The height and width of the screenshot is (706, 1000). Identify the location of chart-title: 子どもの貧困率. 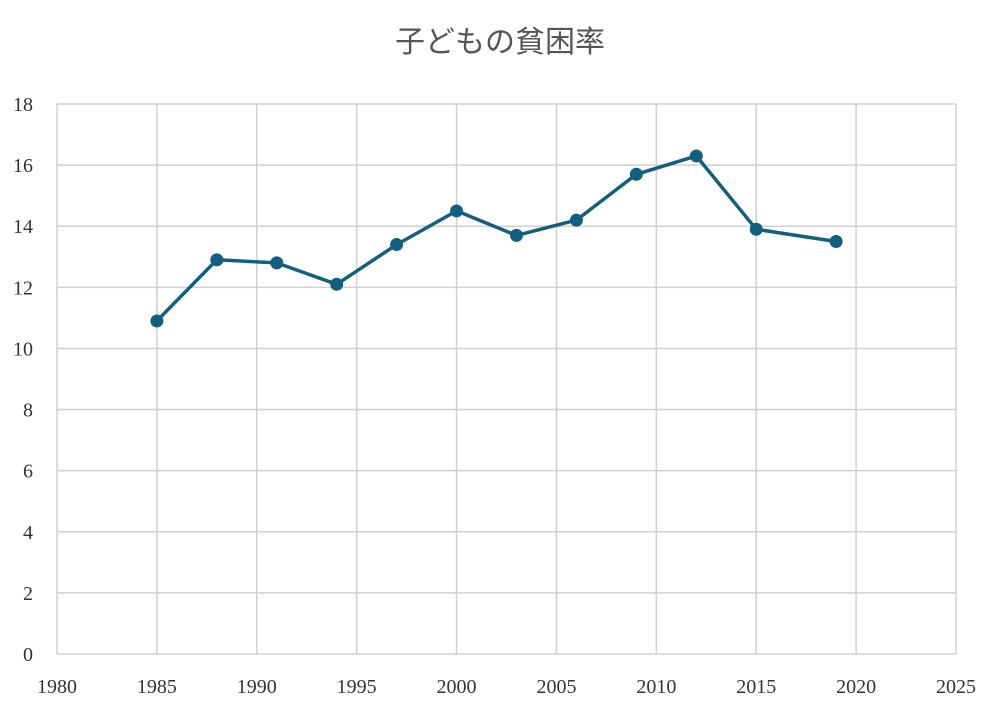
(500, 42).